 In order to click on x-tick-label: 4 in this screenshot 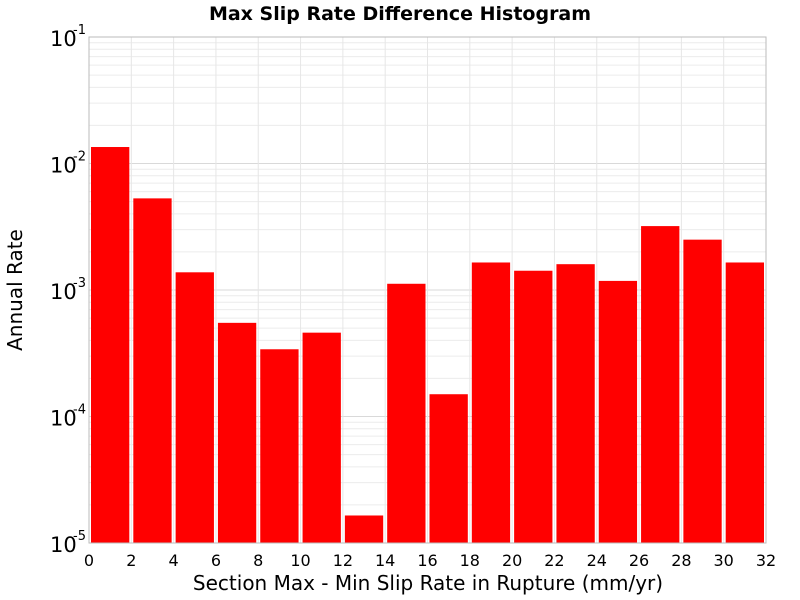, I will do `click(174, 560)`.